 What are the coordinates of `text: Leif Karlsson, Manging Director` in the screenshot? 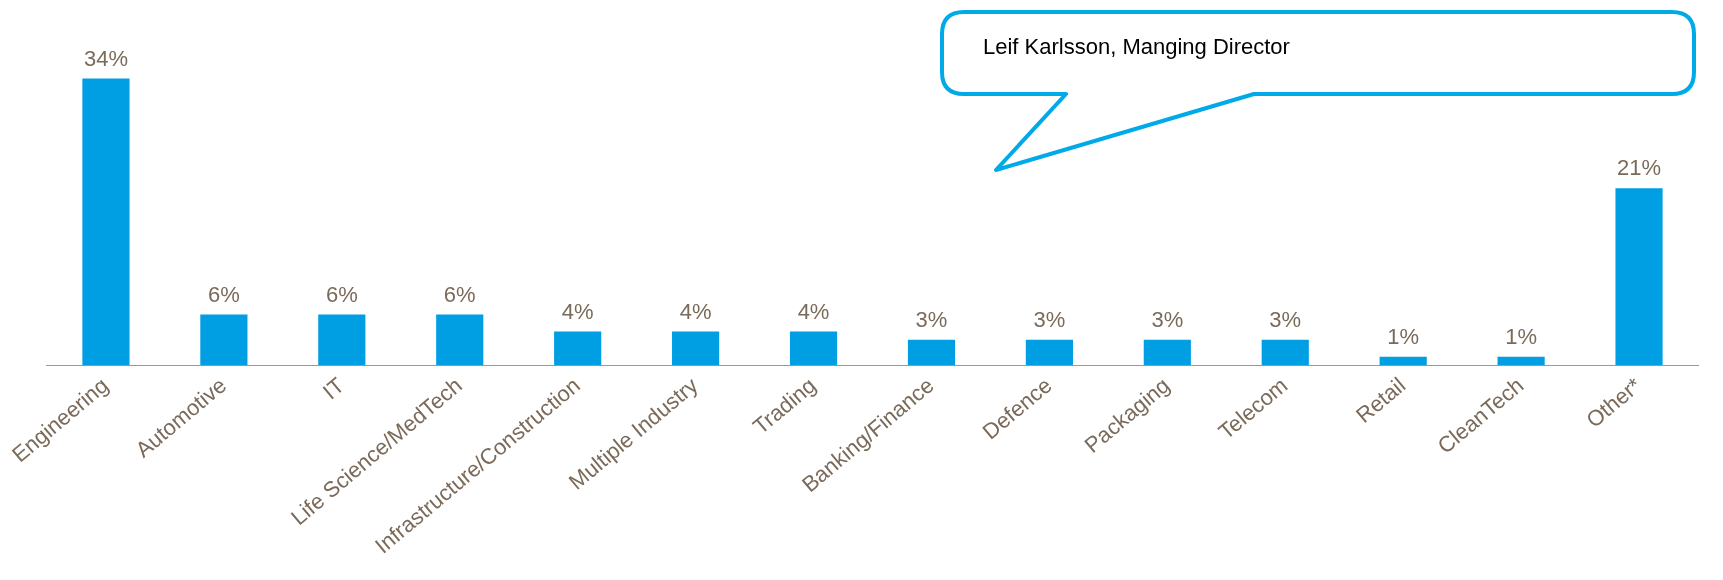 It's located at (1136, 47).